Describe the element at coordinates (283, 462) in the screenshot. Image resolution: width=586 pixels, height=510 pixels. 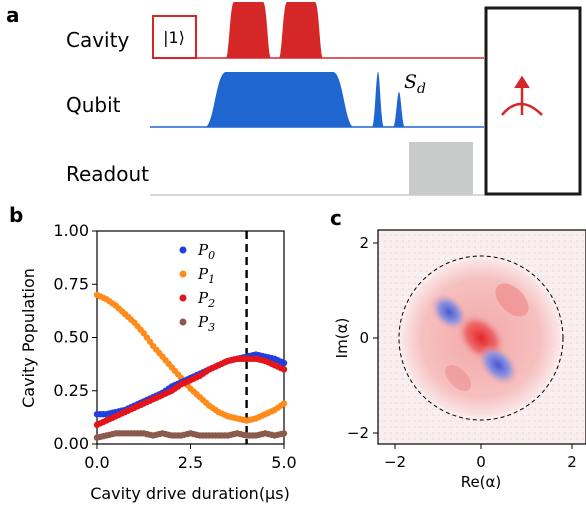
I see `plot-b-xtick-label: 5.0` at that location.